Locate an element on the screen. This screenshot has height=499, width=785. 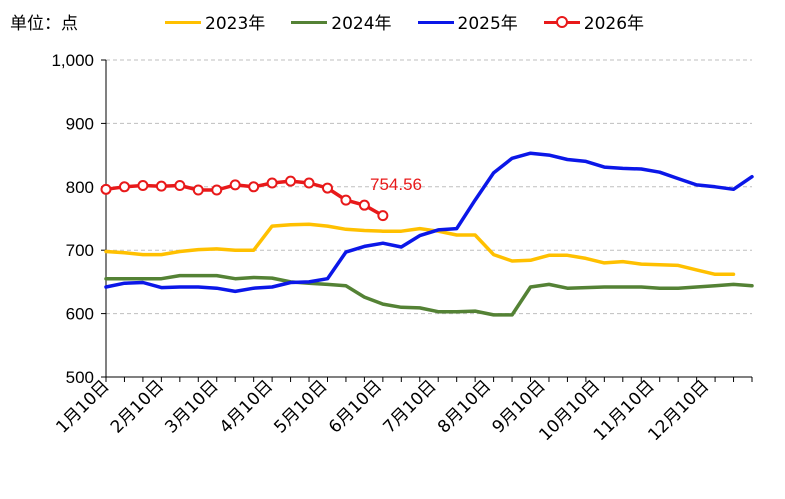
legend-label-2025: 2025年 is located at coordinates (487, 24).